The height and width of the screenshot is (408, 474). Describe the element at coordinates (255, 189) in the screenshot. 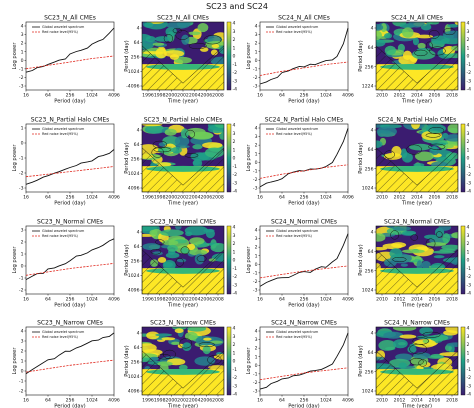

I see `y-tick-label: -3` at that location.